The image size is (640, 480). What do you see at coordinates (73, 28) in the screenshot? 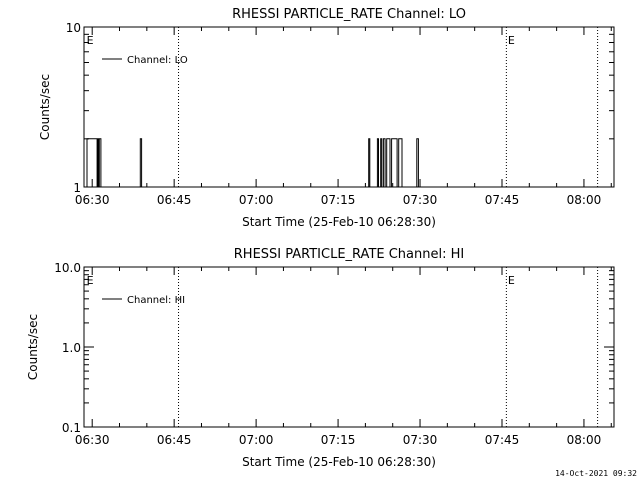
I see `y-tick-label: 10` at bounding box center [73, 28].